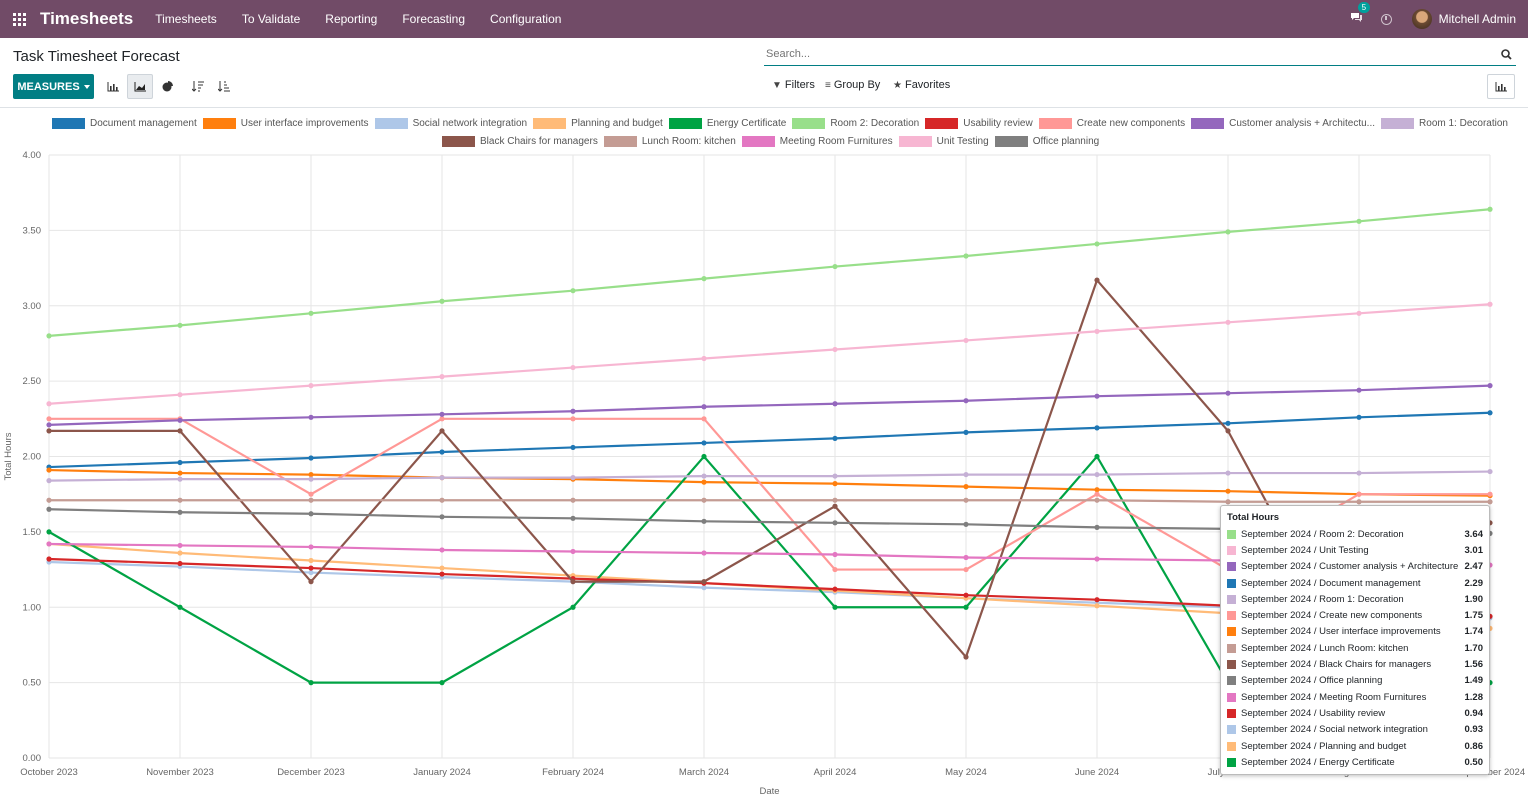 This screenshot has width=1528, height=801. What do you see at coordinates (32, 683) in the screenshot?
I see `y-tick-label: 0.50` at bounding box center [32, 683].